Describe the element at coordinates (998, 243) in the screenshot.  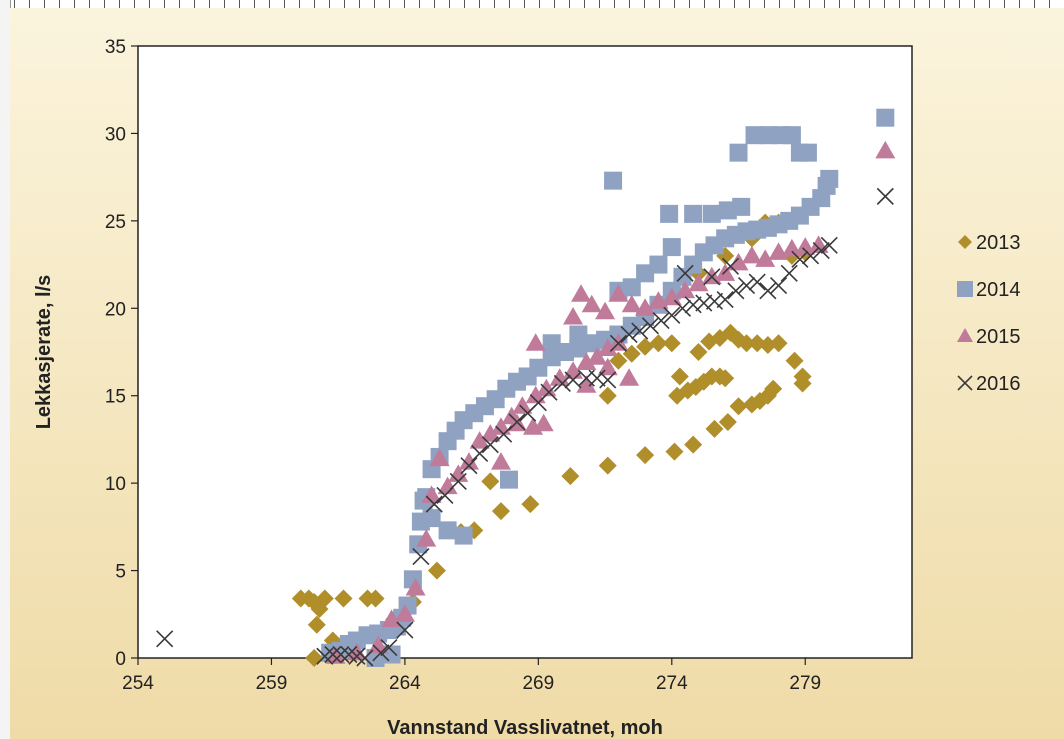
I see `legend-label: 2013` at that location.